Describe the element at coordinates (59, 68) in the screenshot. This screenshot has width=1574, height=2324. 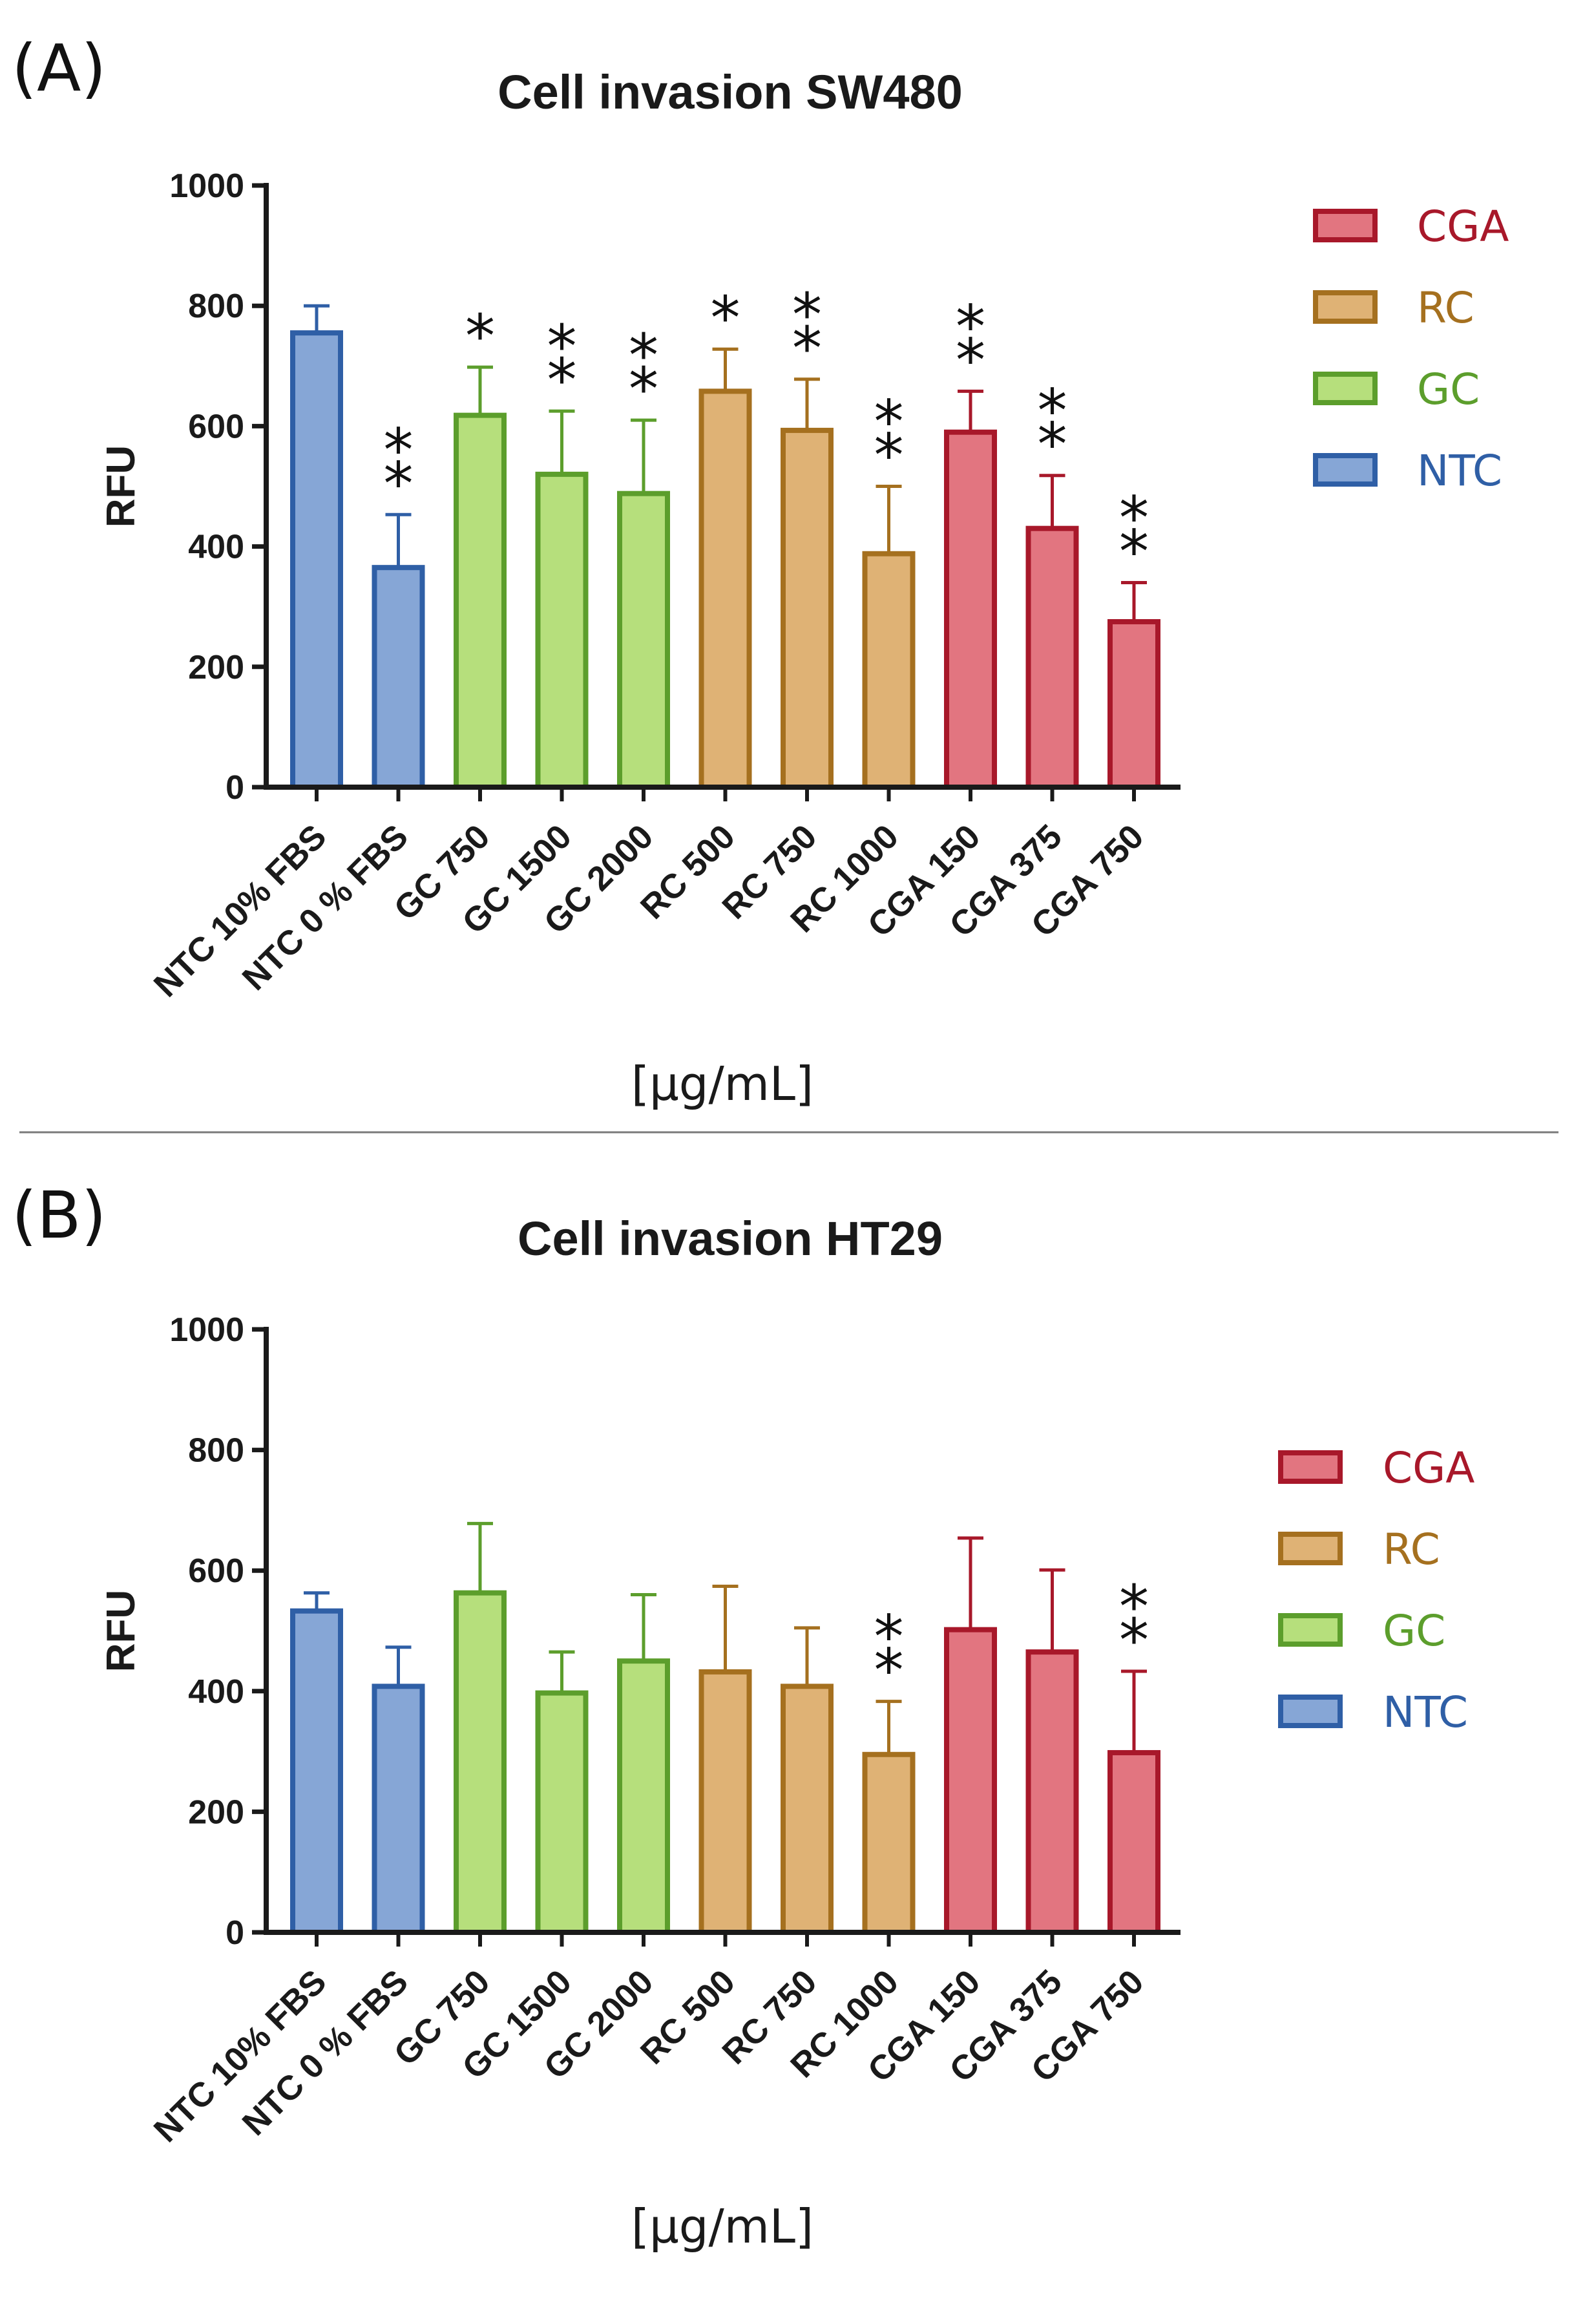
I see `panel-a-letter: (A)` at that location.